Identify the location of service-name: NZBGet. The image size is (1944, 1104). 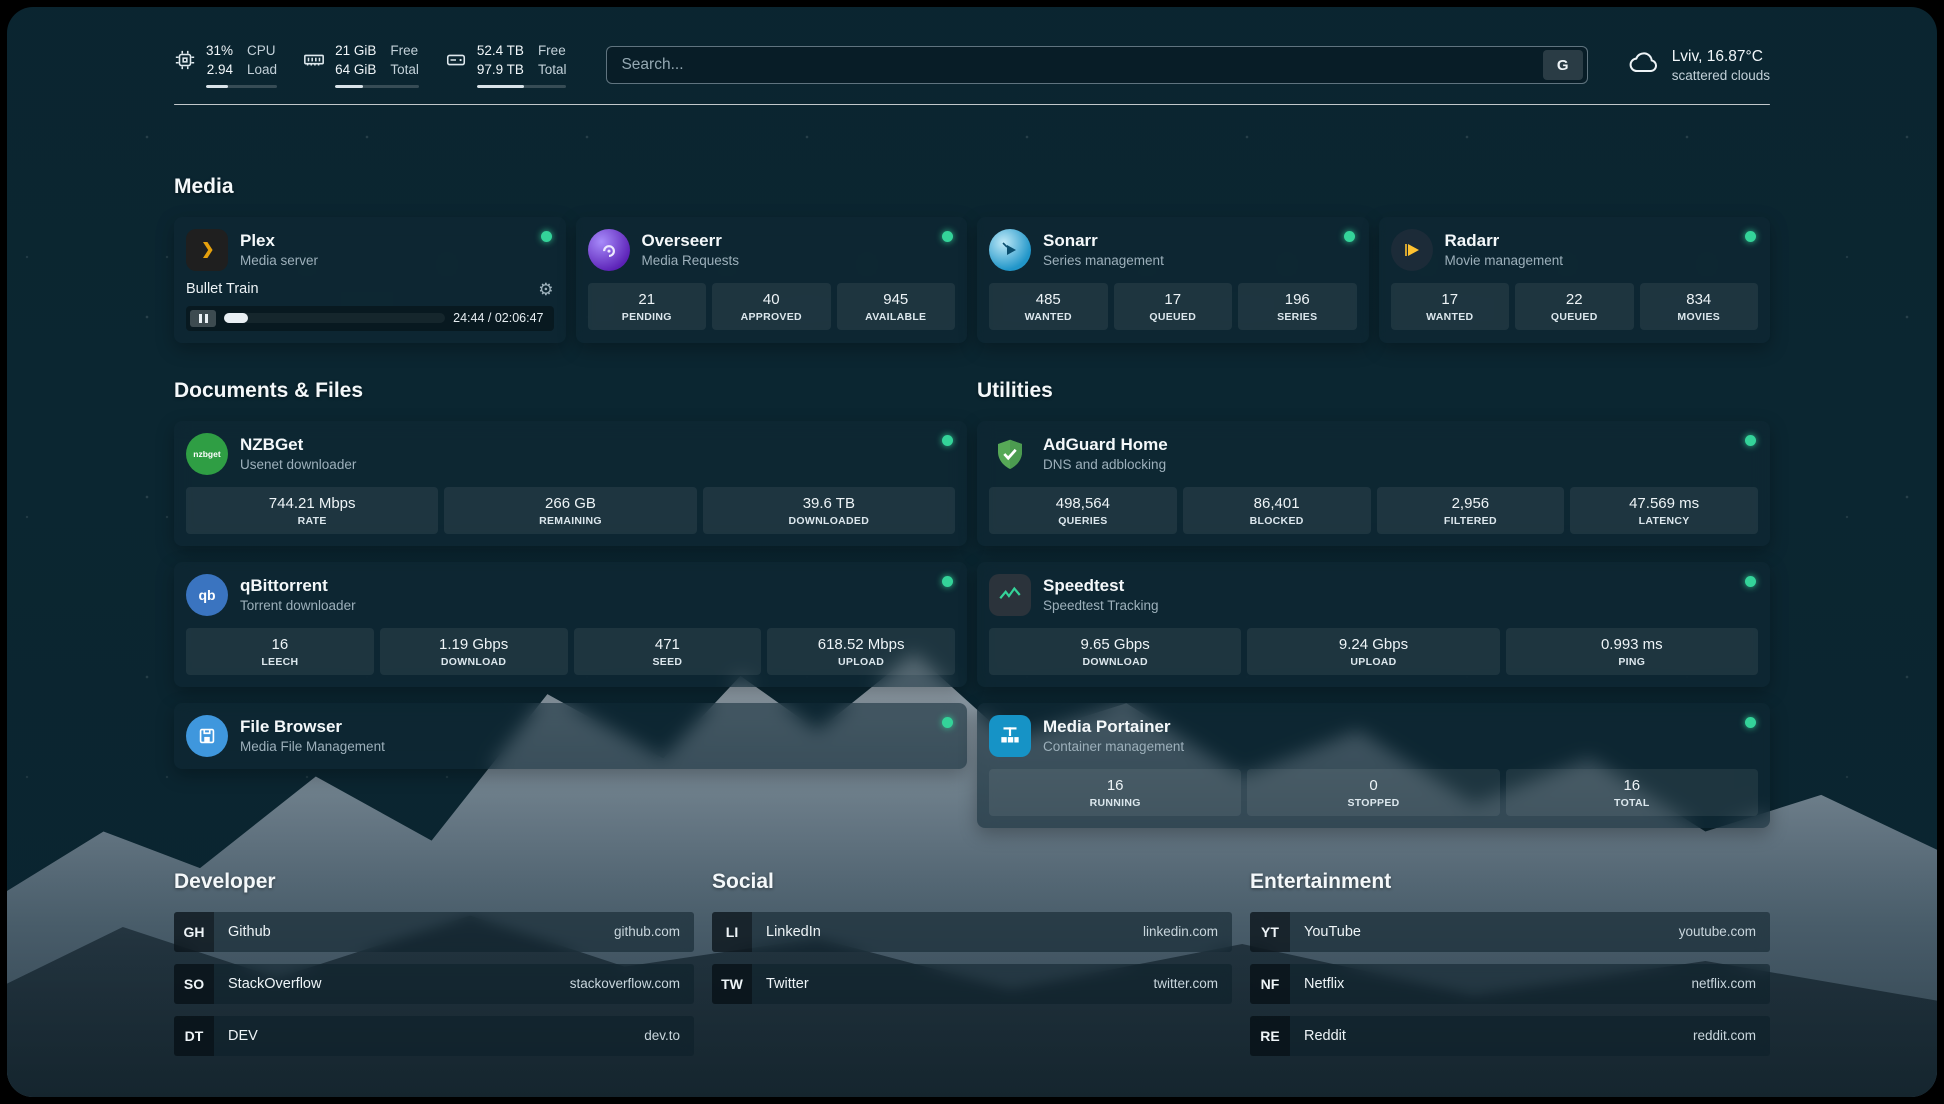
(272, 445).